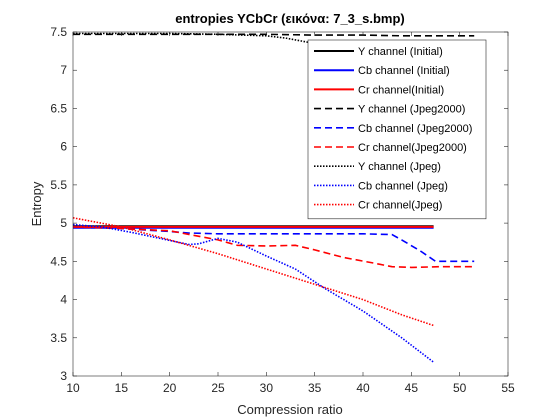  Describe the element at coordinates (400, 52) in the screenshot. I see `legend-label-0: Y channel (Initial)` at that location.